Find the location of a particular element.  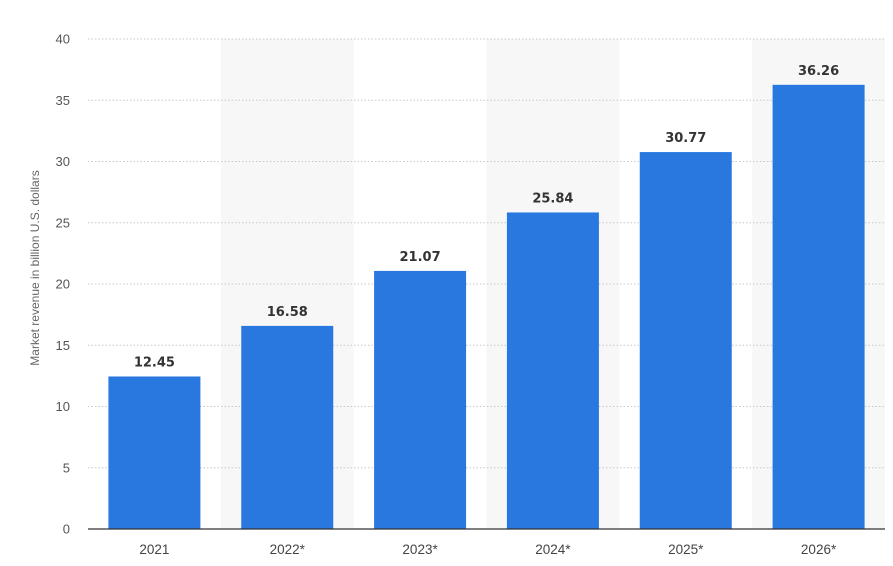

data-label: 21.07 is located at coordinates (420, 257).